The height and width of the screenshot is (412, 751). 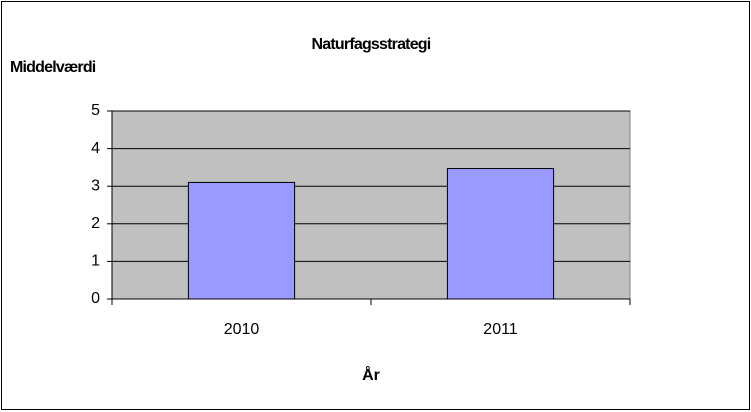 What do you see at coordinates (95, 110) in the screenshot?
I see `y-tick-label: 5` at bounding box center [95, 110].